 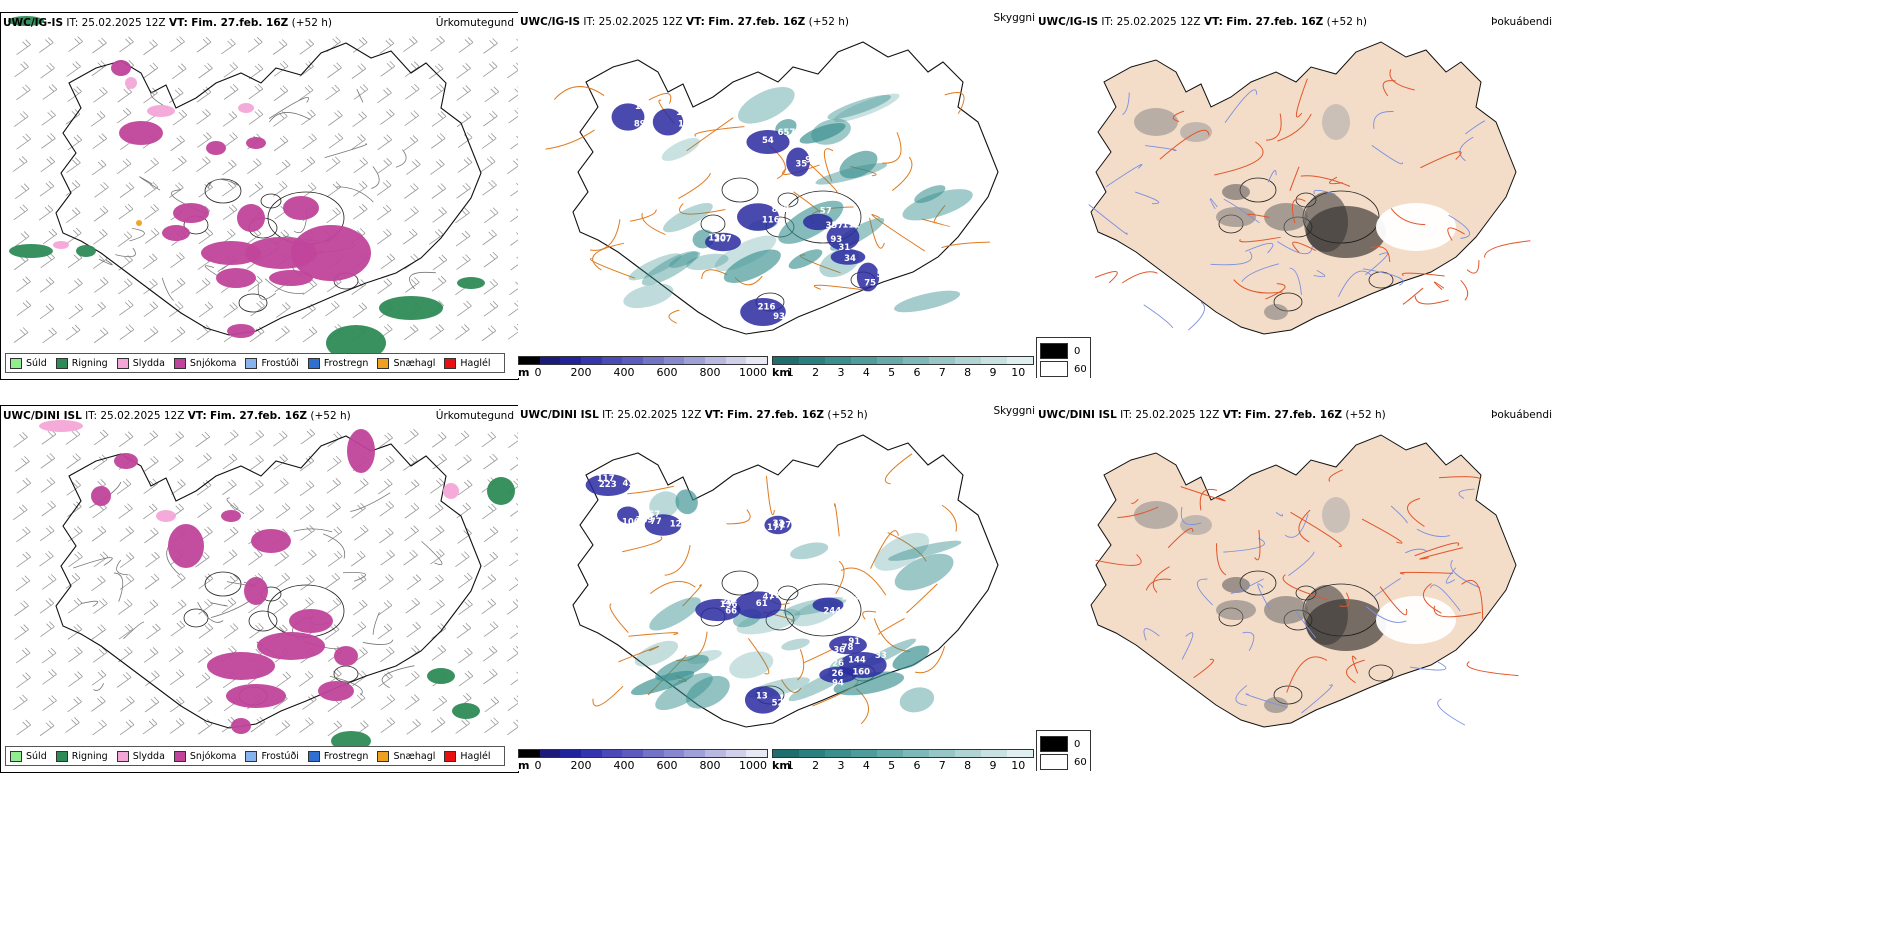 What do you see at coordinates (1080, 762) in the screenshot?
I see `fog-legend-label: 60` at bounding box center [1080, 762].